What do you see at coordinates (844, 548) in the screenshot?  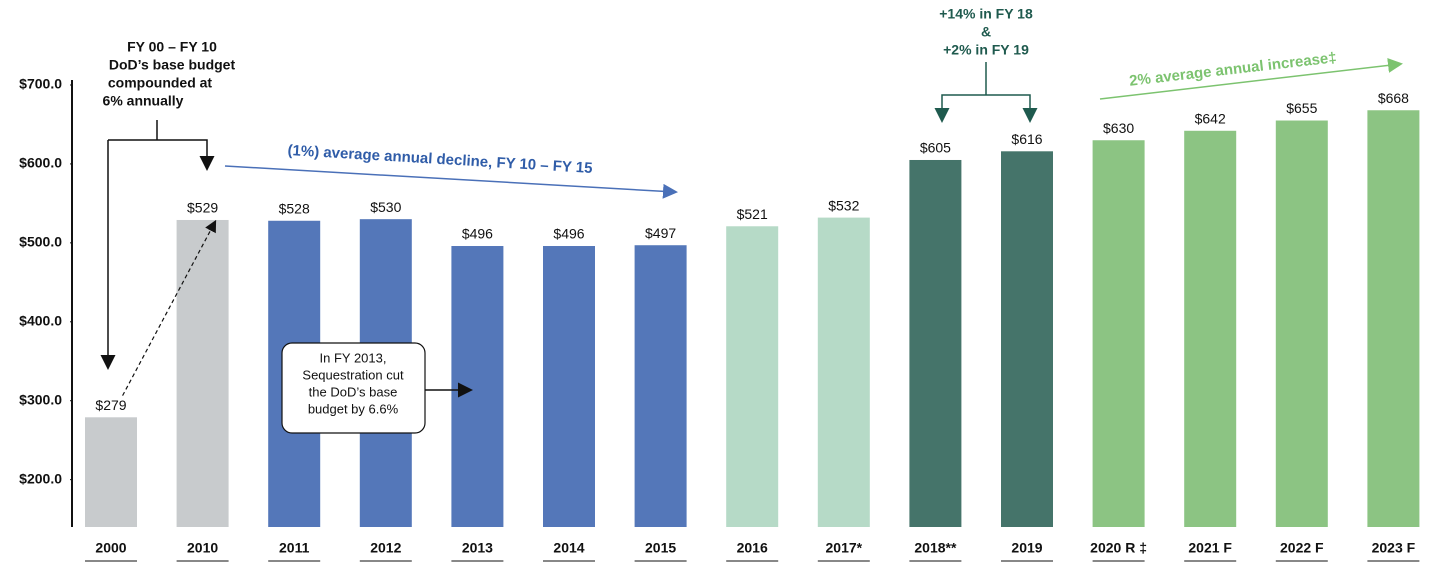 I see `x-tick-label: 2017*` at bounding box center [844, 548].